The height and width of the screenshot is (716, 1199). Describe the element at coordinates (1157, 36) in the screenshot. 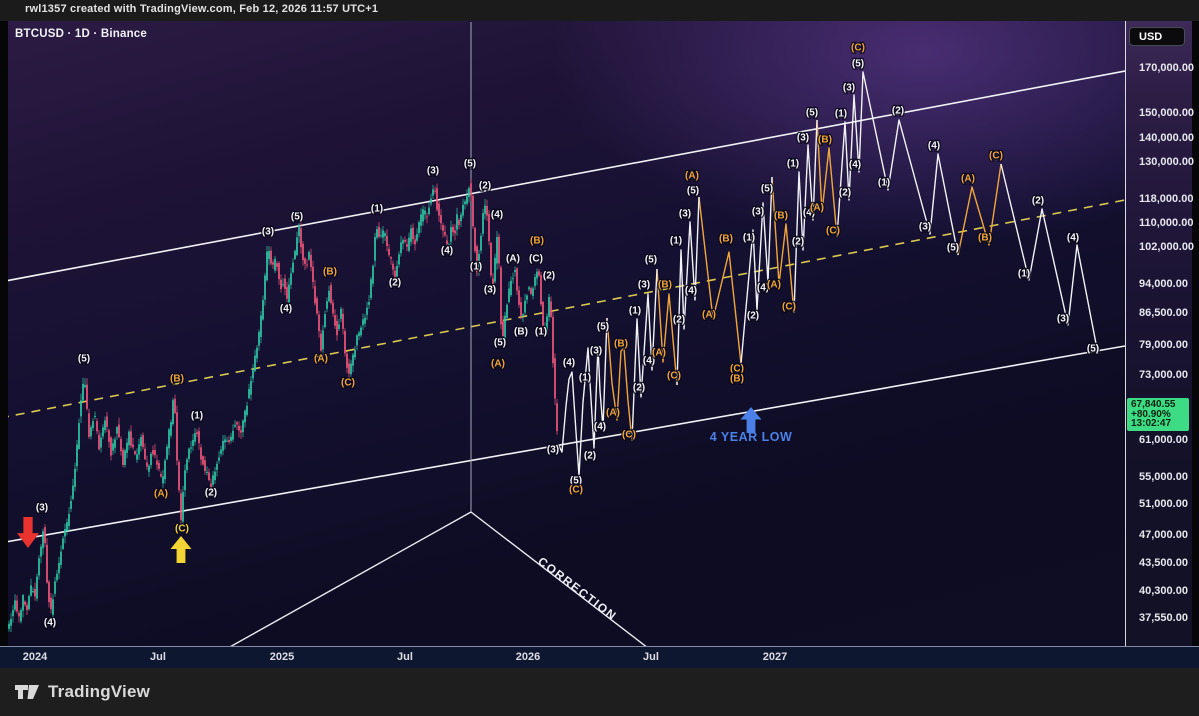

I see `currency-button: USD` at that location.